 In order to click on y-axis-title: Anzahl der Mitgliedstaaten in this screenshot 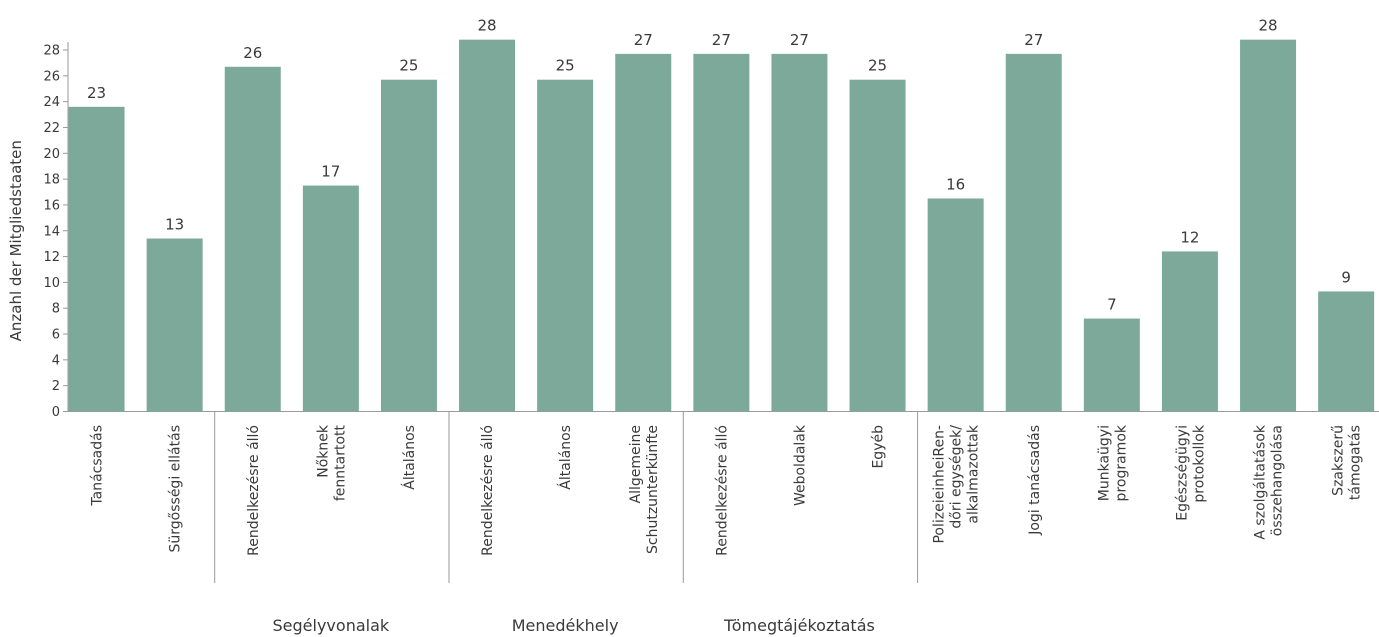, I will do `click(16, 240)`.